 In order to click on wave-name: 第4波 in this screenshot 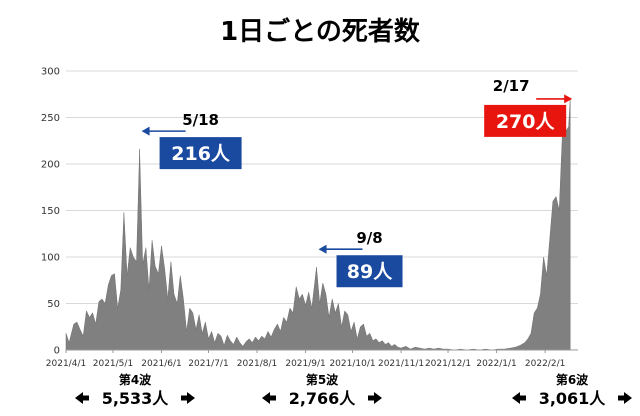, I will do `click(135, 379)`.